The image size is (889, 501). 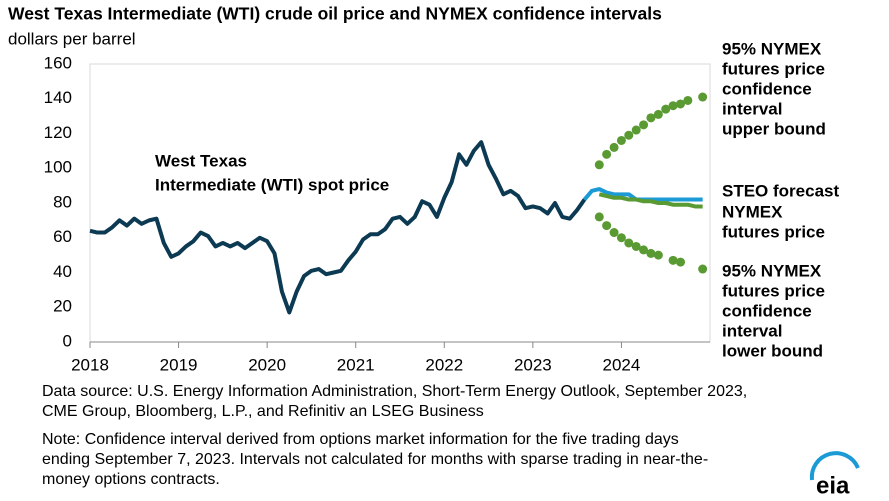 I want to click on x-tick-label: 2020, so click(x=267, y=364).